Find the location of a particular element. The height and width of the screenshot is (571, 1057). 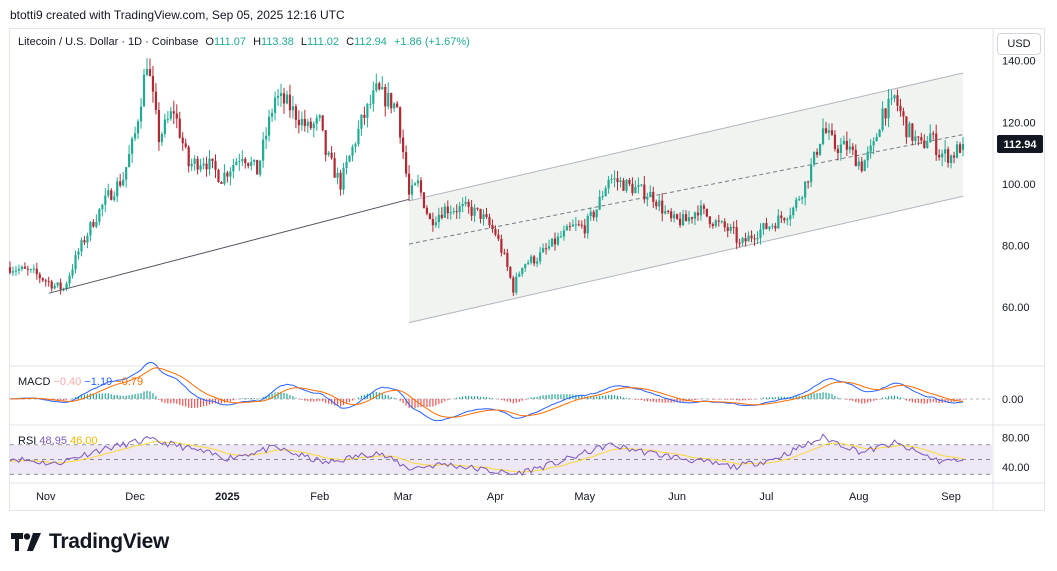

rsi-label: RSI is located at coordinates (27, 441).